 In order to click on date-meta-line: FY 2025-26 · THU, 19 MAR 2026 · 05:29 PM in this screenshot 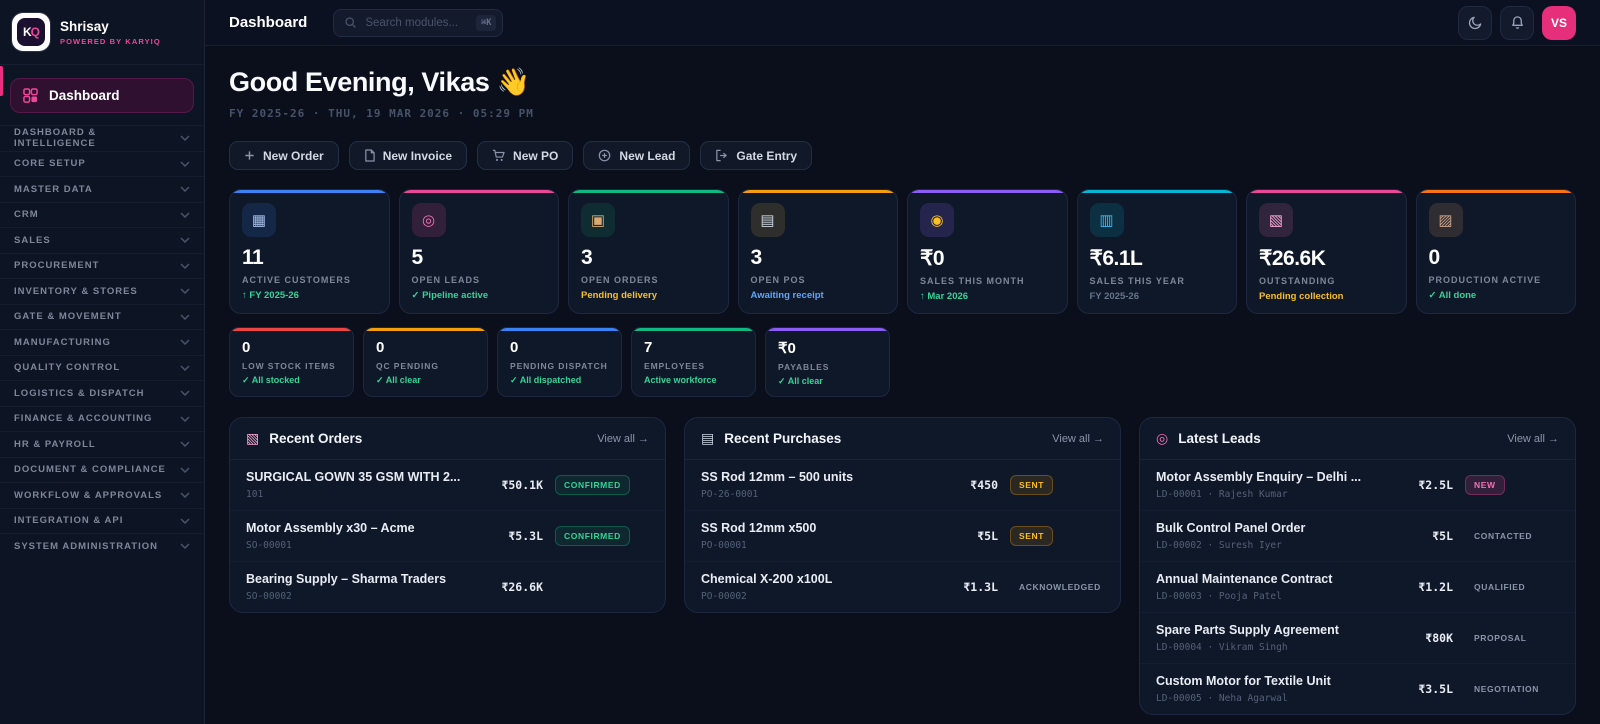, I will do `click(381, 113)`.